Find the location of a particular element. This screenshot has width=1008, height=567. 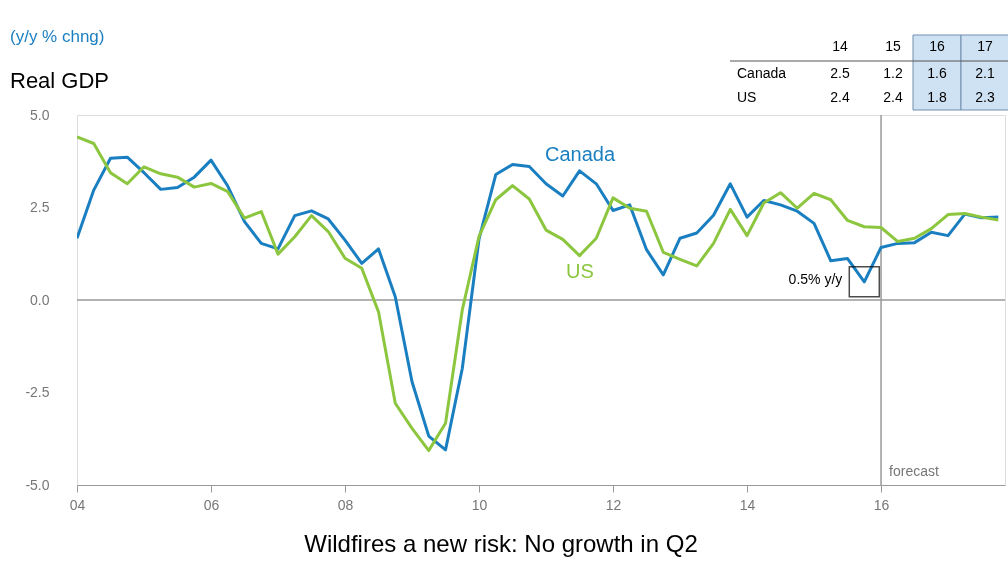

ref-line-label: forecast is located at coordinates (914, 471).